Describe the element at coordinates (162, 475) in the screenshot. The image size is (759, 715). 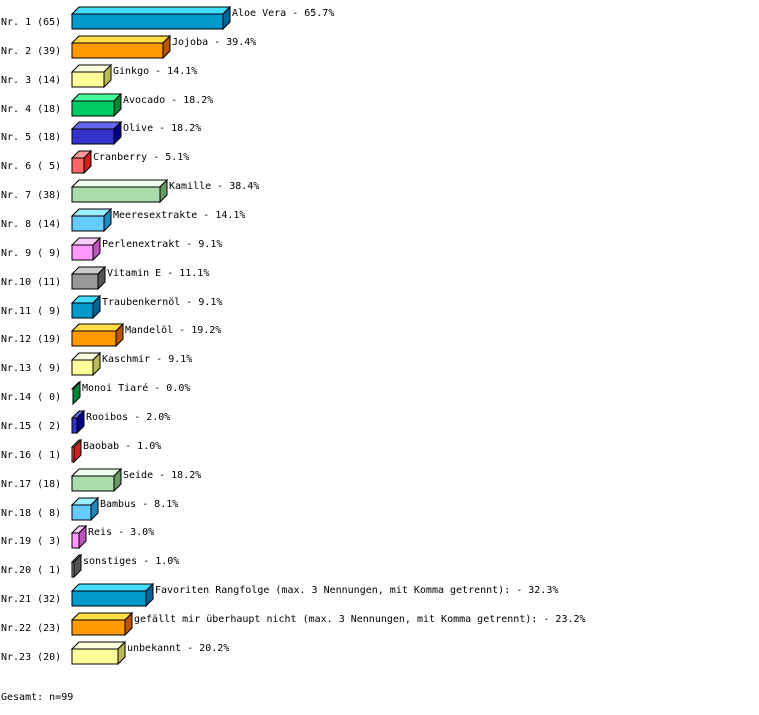
I see `bar-value-label: Seide - 18.2%` at that location.